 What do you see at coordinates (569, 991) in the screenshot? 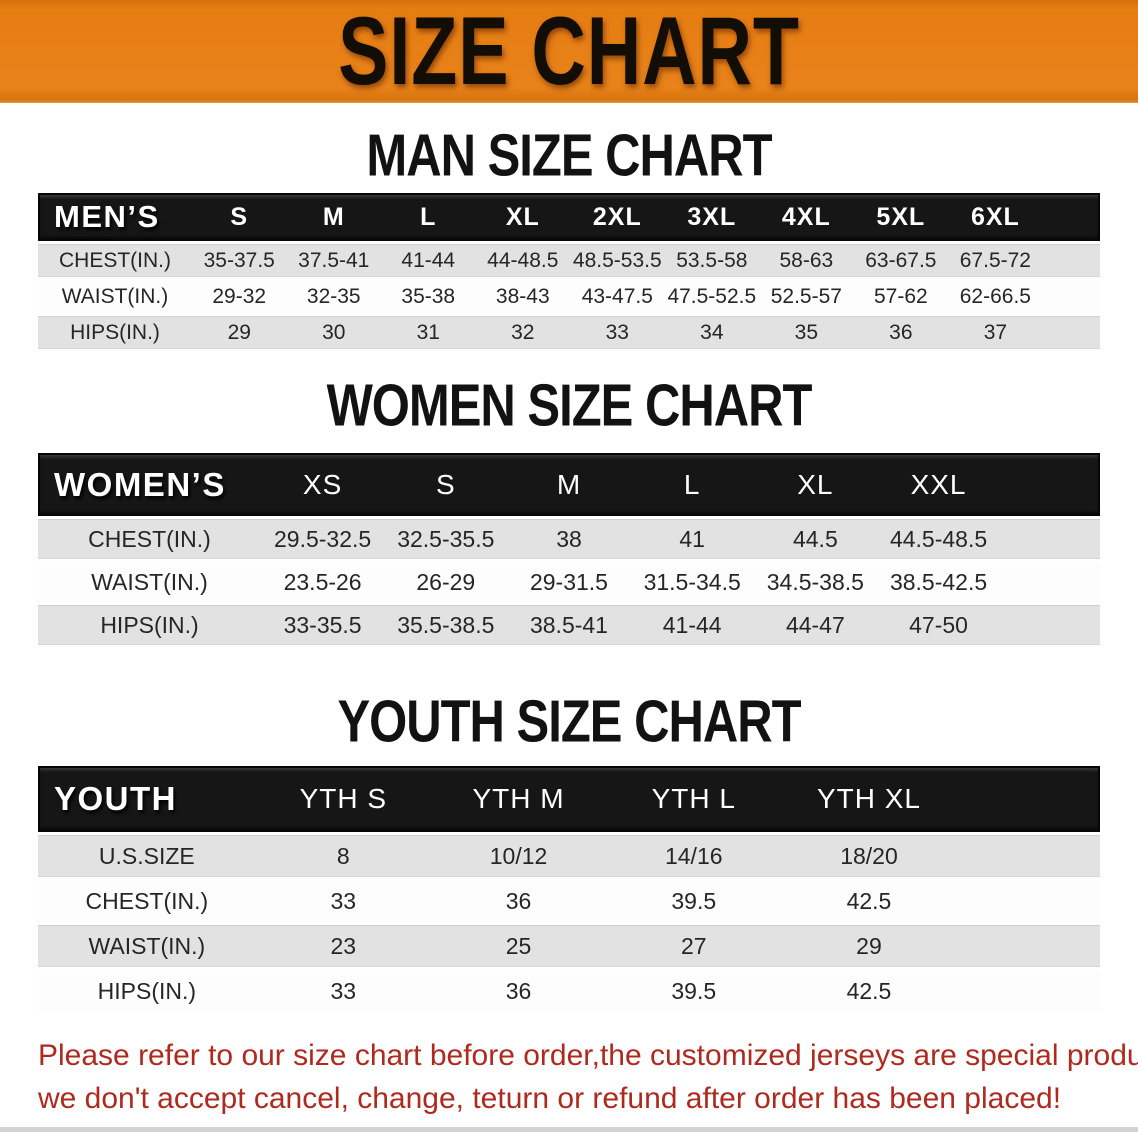
I see `table-row: HIPS(IN.) 33 36 39.5 42.5` at bounding box center [569, 991].